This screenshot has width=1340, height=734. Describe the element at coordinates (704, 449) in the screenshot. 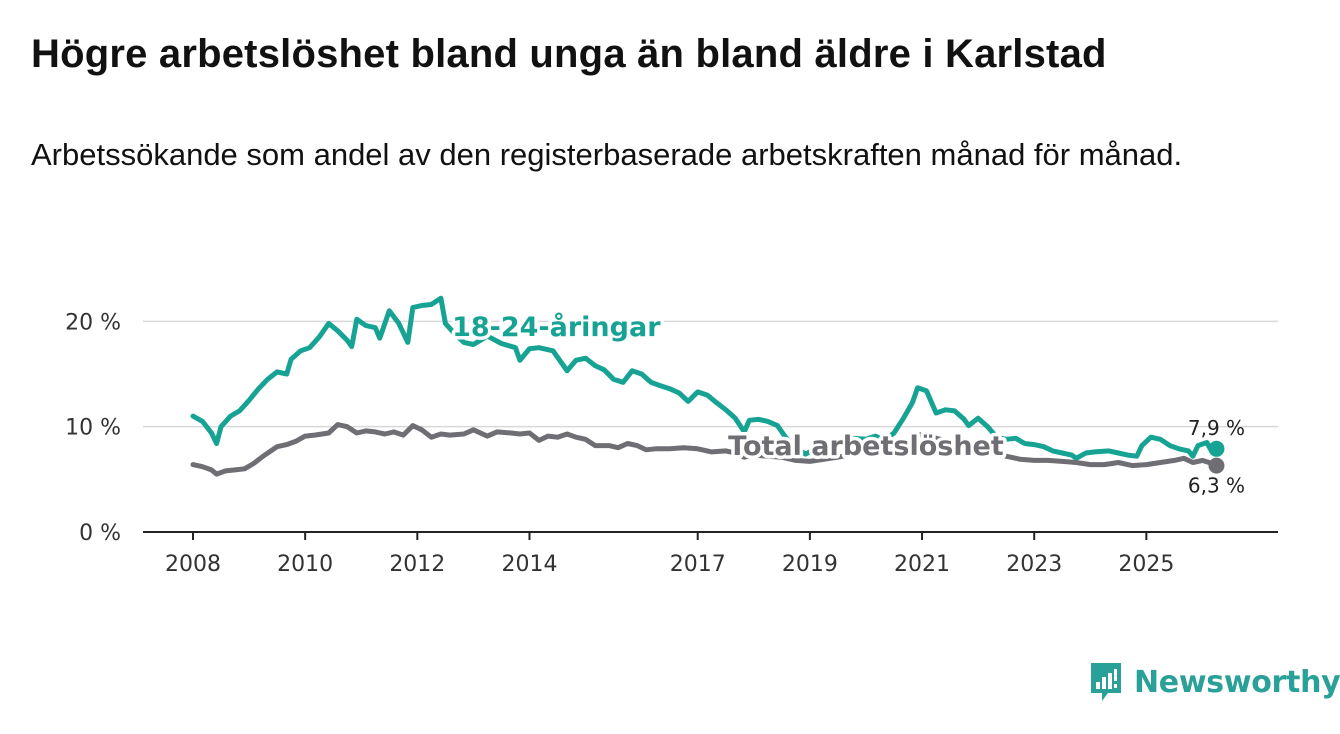

I see `series-line` at that location.